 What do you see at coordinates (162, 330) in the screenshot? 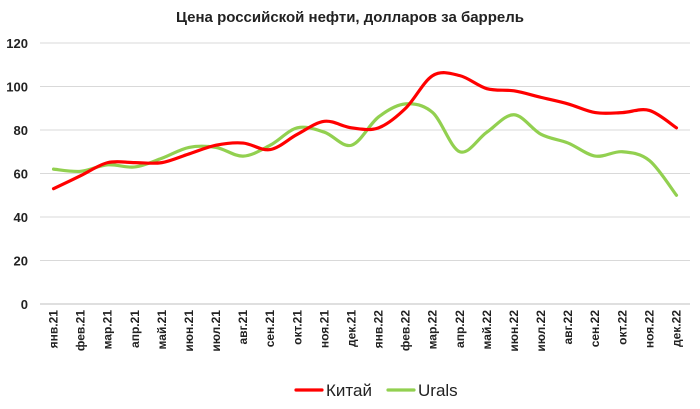
I see `x-tick-label: май.21` at bounding box center [162, 330].